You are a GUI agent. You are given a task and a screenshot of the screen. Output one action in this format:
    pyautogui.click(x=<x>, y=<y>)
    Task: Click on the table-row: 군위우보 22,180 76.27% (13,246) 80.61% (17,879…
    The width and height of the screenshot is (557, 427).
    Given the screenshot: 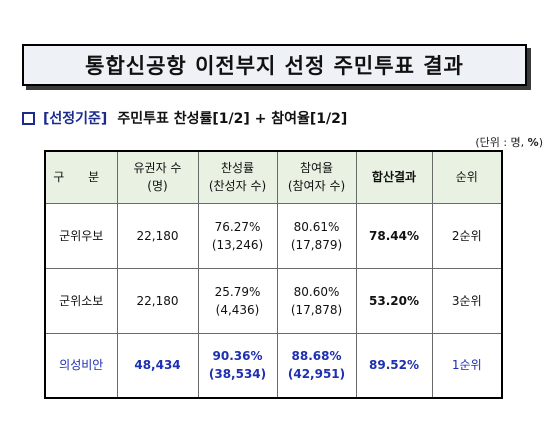 What is the action you would take?
    pyautogui.click(x=273, y=235)
    